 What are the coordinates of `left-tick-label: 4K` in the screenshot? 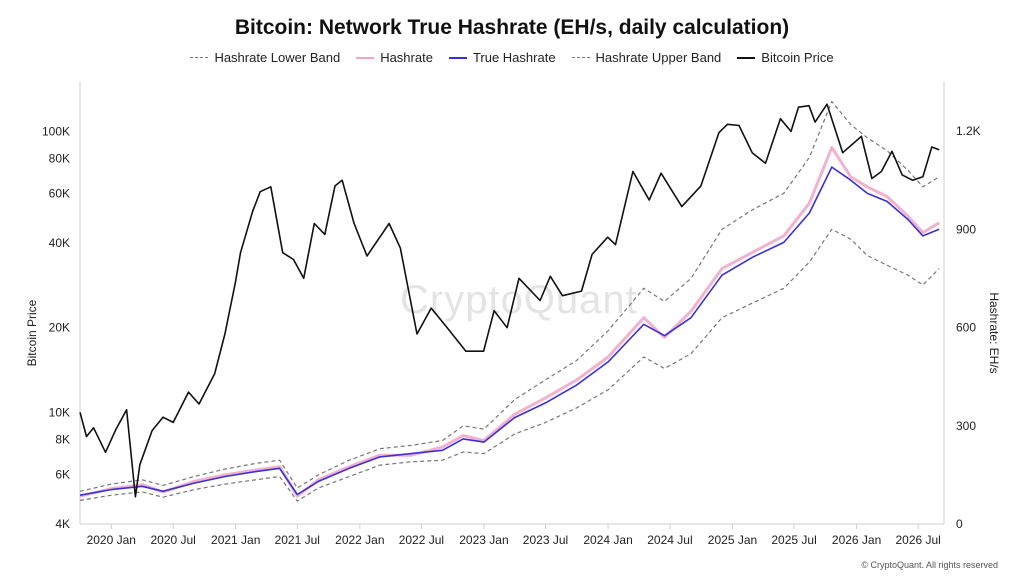 It's located at (62, 524).